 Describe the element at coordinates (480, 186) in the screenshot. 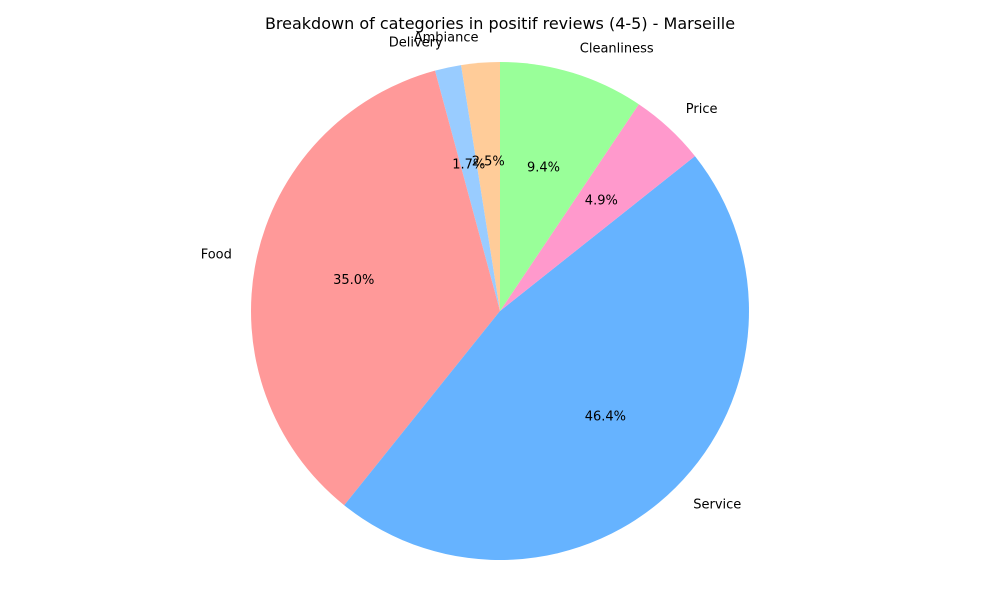

I see `pie-slice-ambiance` at that location.